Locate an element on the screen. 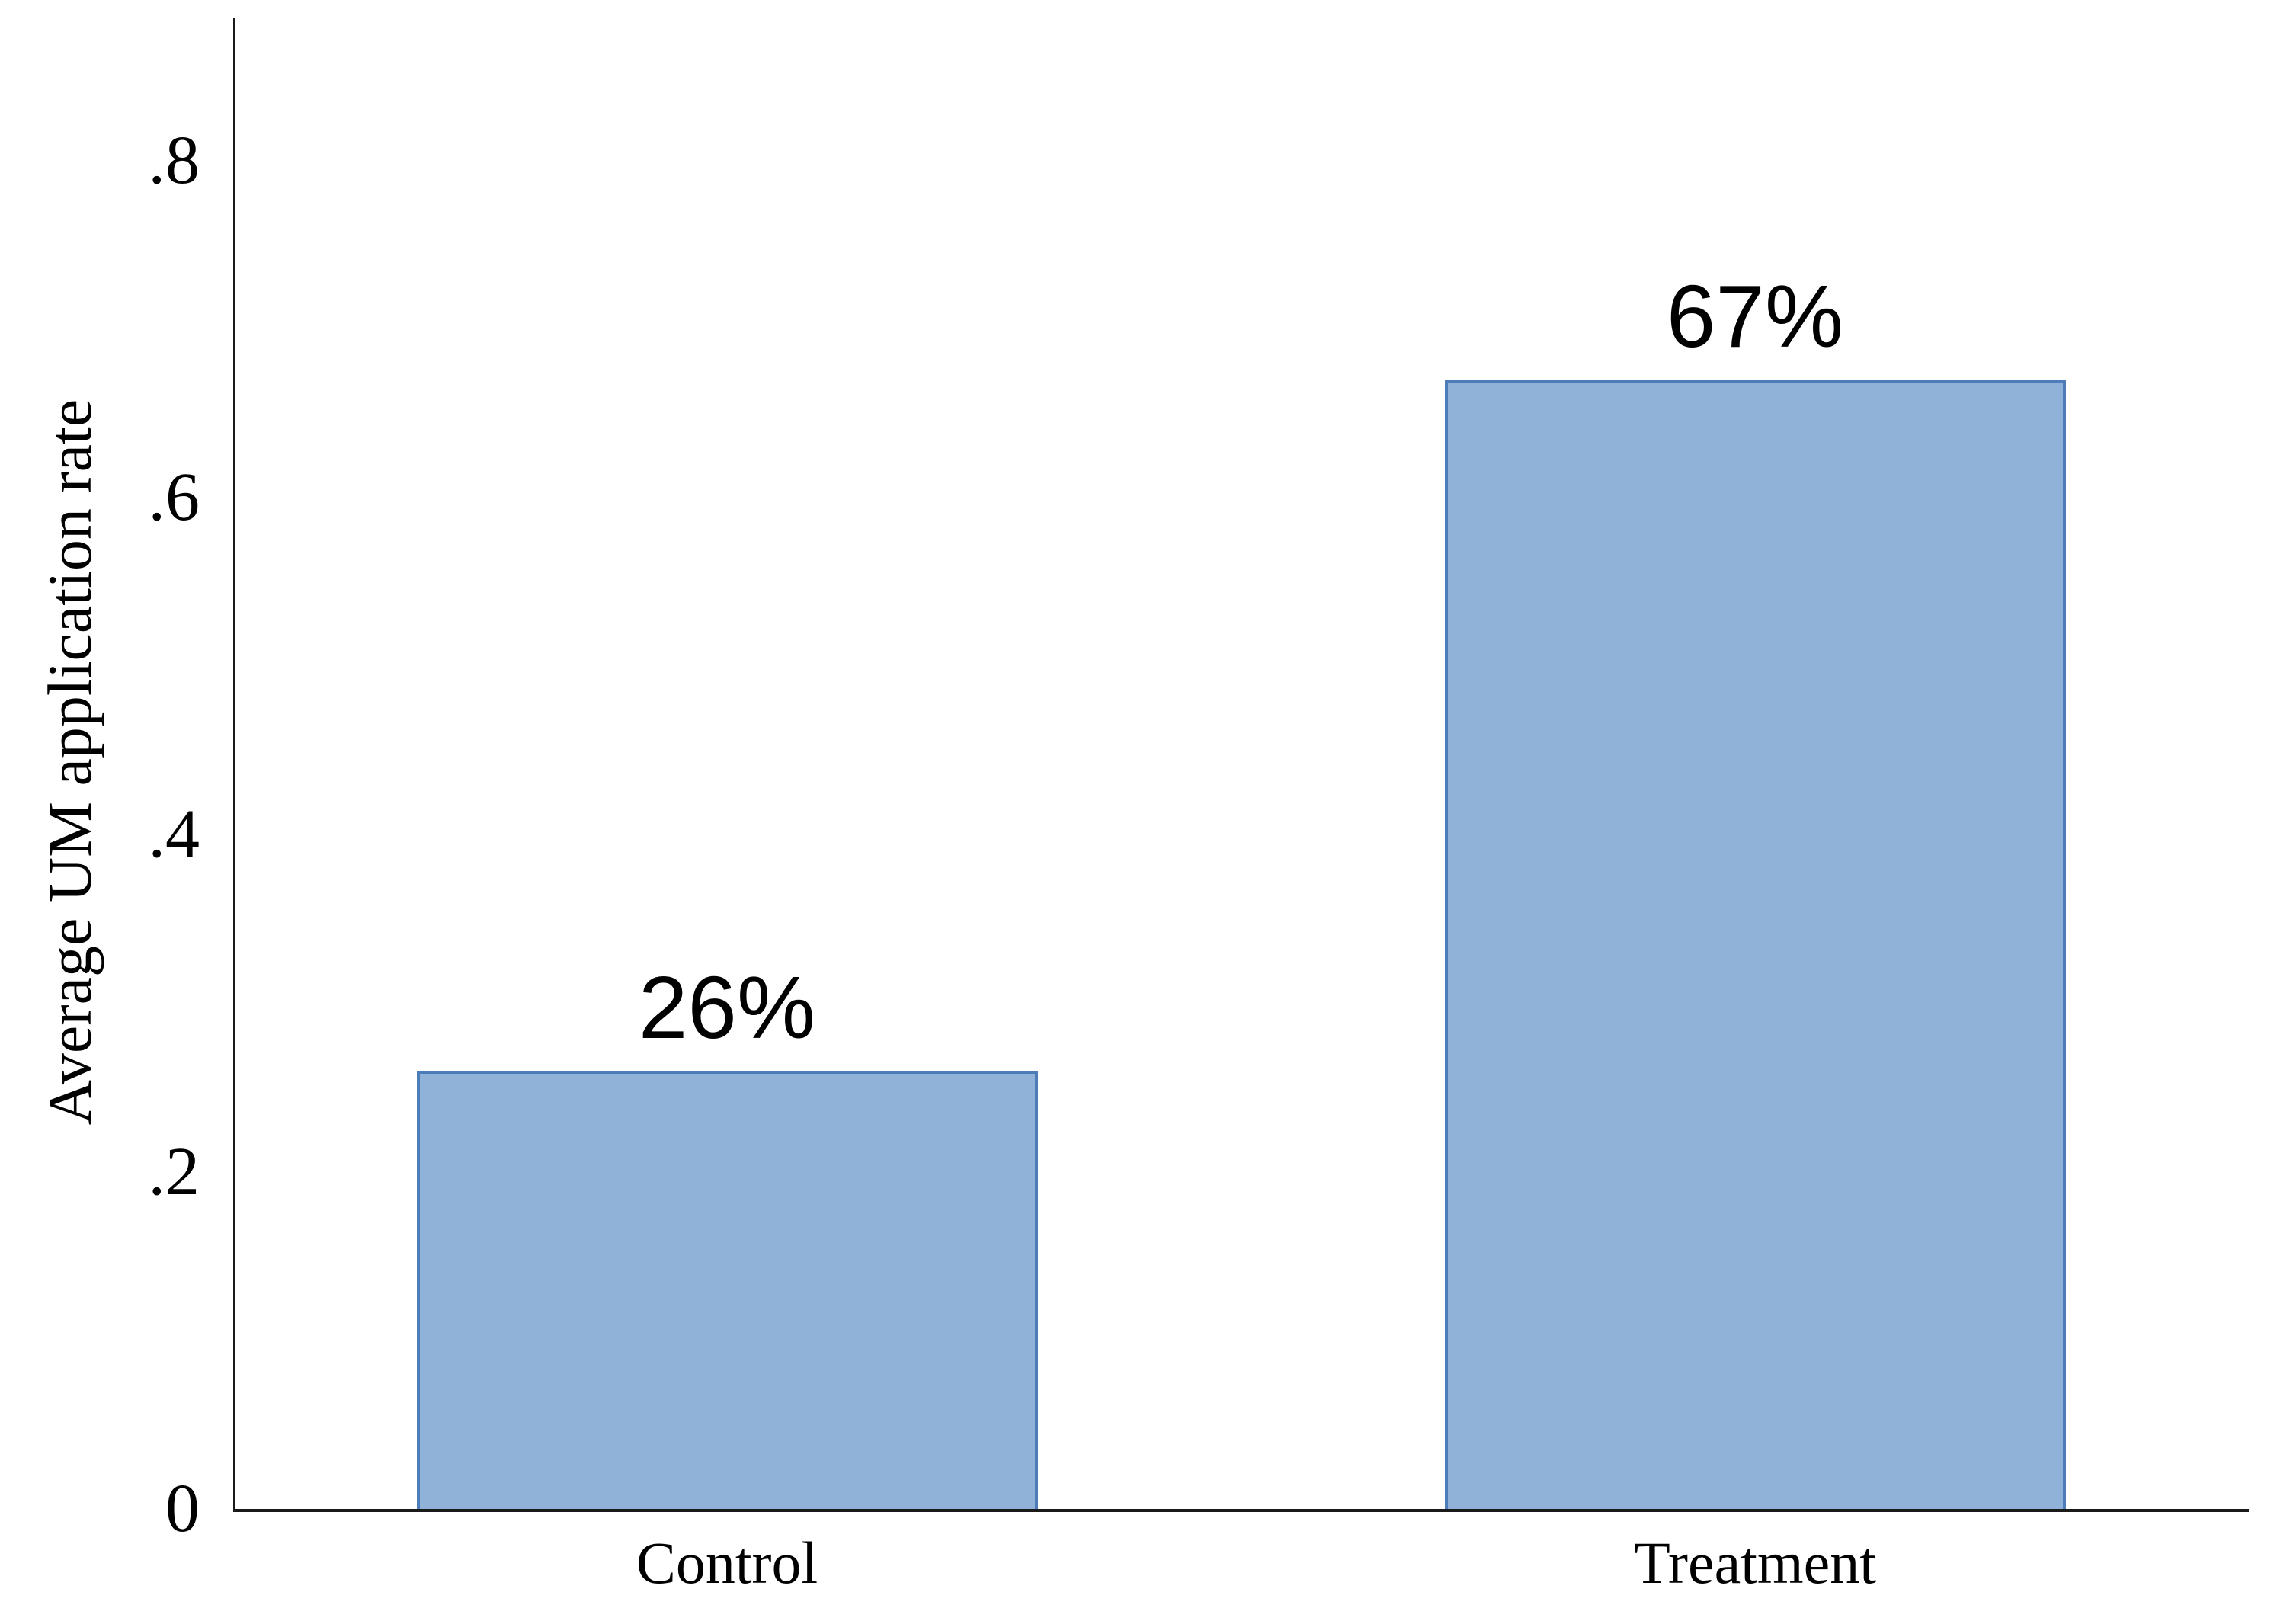 This screenshot has width=2277, height=1624. bar-control is located at coordinates (727, 1290).